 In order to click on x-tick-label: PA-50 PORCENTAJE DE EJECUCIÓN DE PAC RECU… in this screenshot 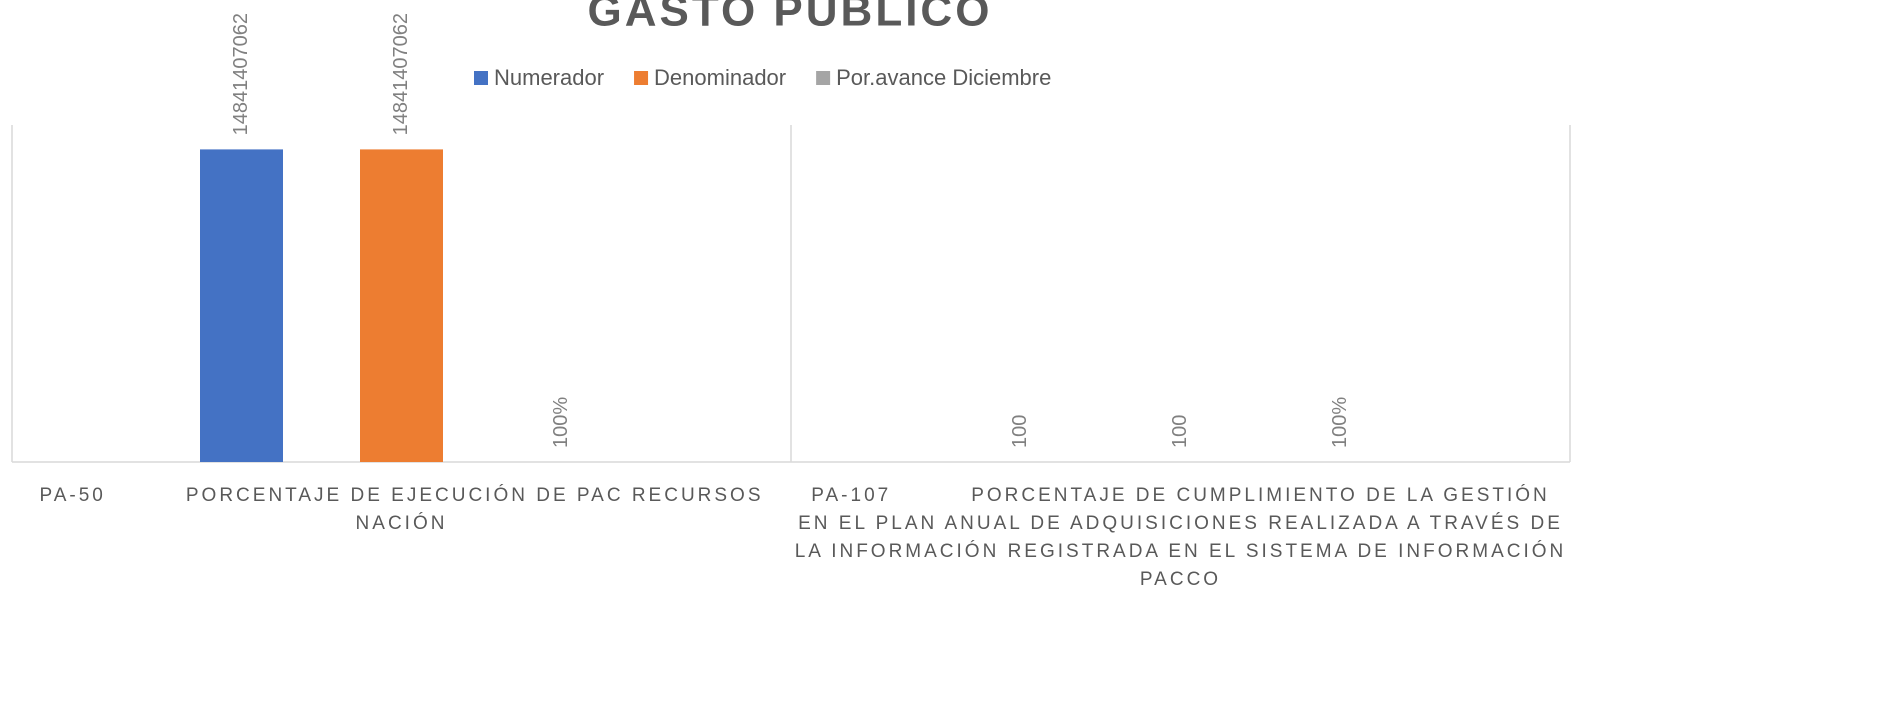, I will do `click(401, 510)`.